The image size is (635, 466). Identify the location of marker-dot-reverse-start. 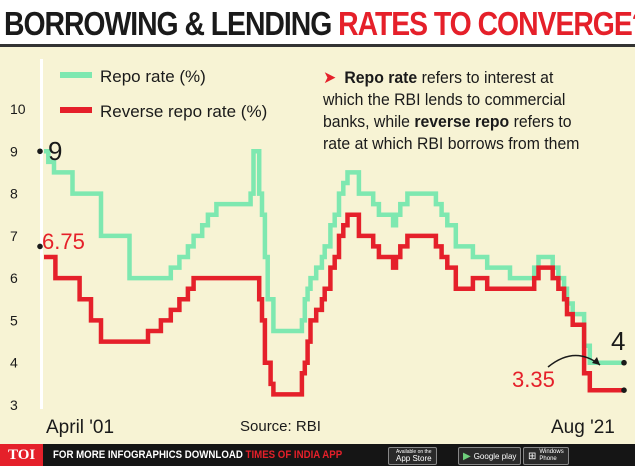
(40, 246).